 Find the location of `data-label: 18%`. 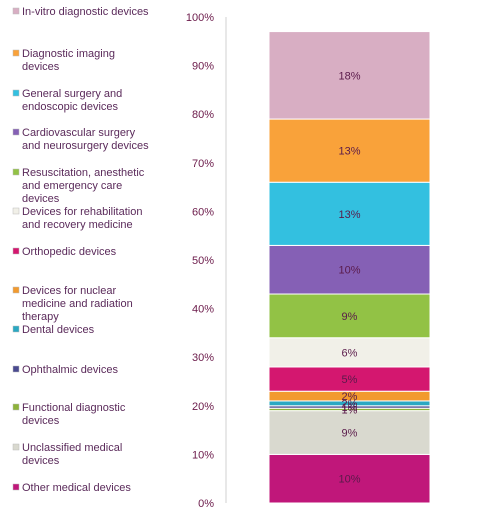

data-label: 18% is located at coordinates (349, 76).